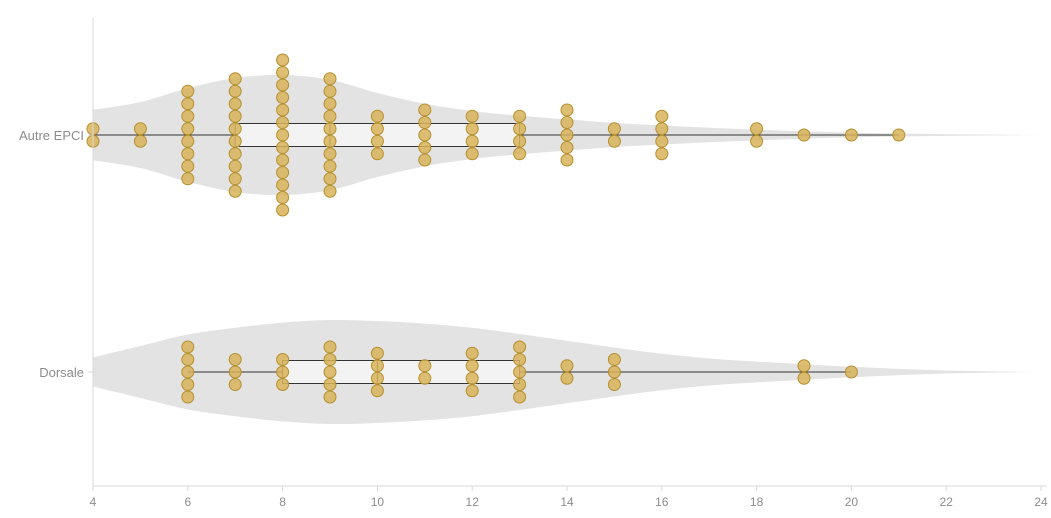 The width and height of the screenshot is (1051, 518). Describe the element at coordinates (1041, 502) in the screenshot. I see `x-tick-label: 24` at that location.